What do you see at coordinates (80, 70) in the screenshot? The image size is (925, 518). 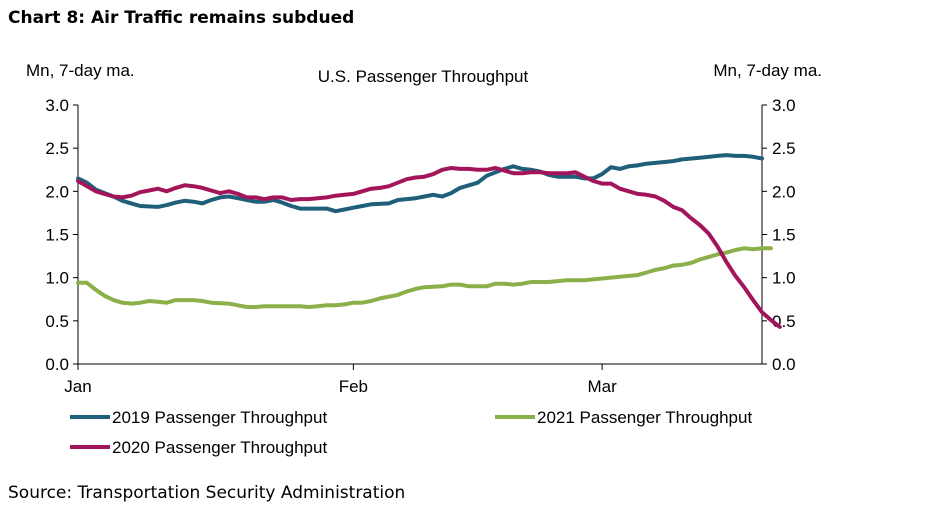 I see `y-axis-label-left: Mn, 7-day ma.` at bounding box center [80, 70].